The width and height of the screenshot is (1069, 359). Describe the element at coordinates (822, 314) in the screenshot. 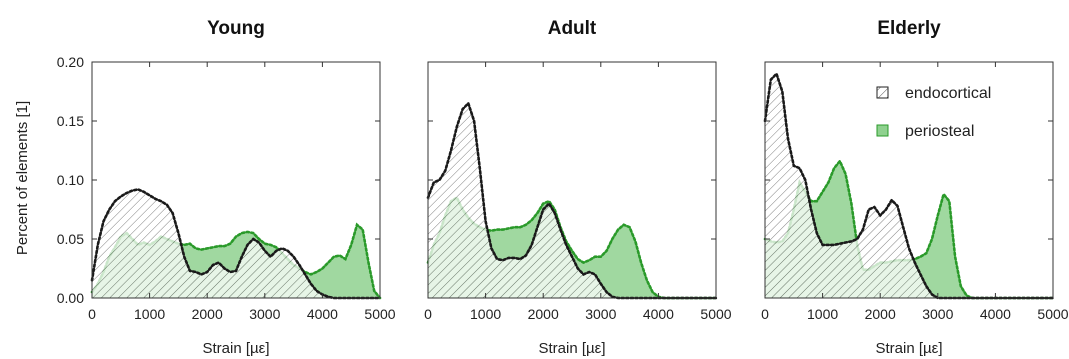

I see `x-tick-label-elderly: 1000` at that location.